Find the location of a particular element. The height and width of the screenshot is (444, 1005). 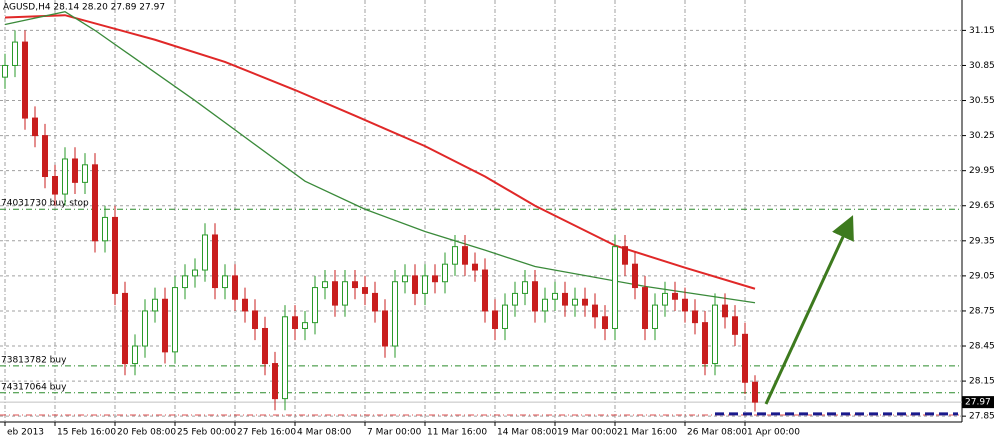

x-tick-label: 4 Mar 08:00 is located at coordinates (324, 433).